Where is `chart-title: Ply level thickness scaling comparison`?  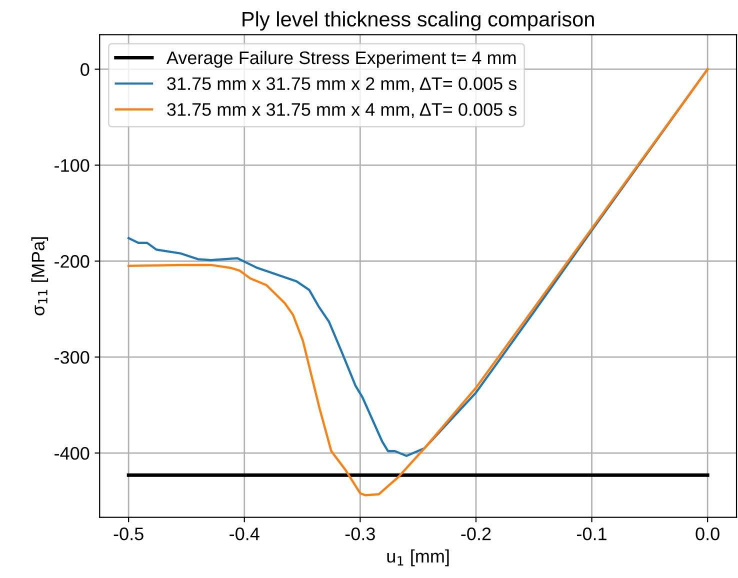
chart-title: Ply level thickness scaling comparison is located at coordinates (418, 21).